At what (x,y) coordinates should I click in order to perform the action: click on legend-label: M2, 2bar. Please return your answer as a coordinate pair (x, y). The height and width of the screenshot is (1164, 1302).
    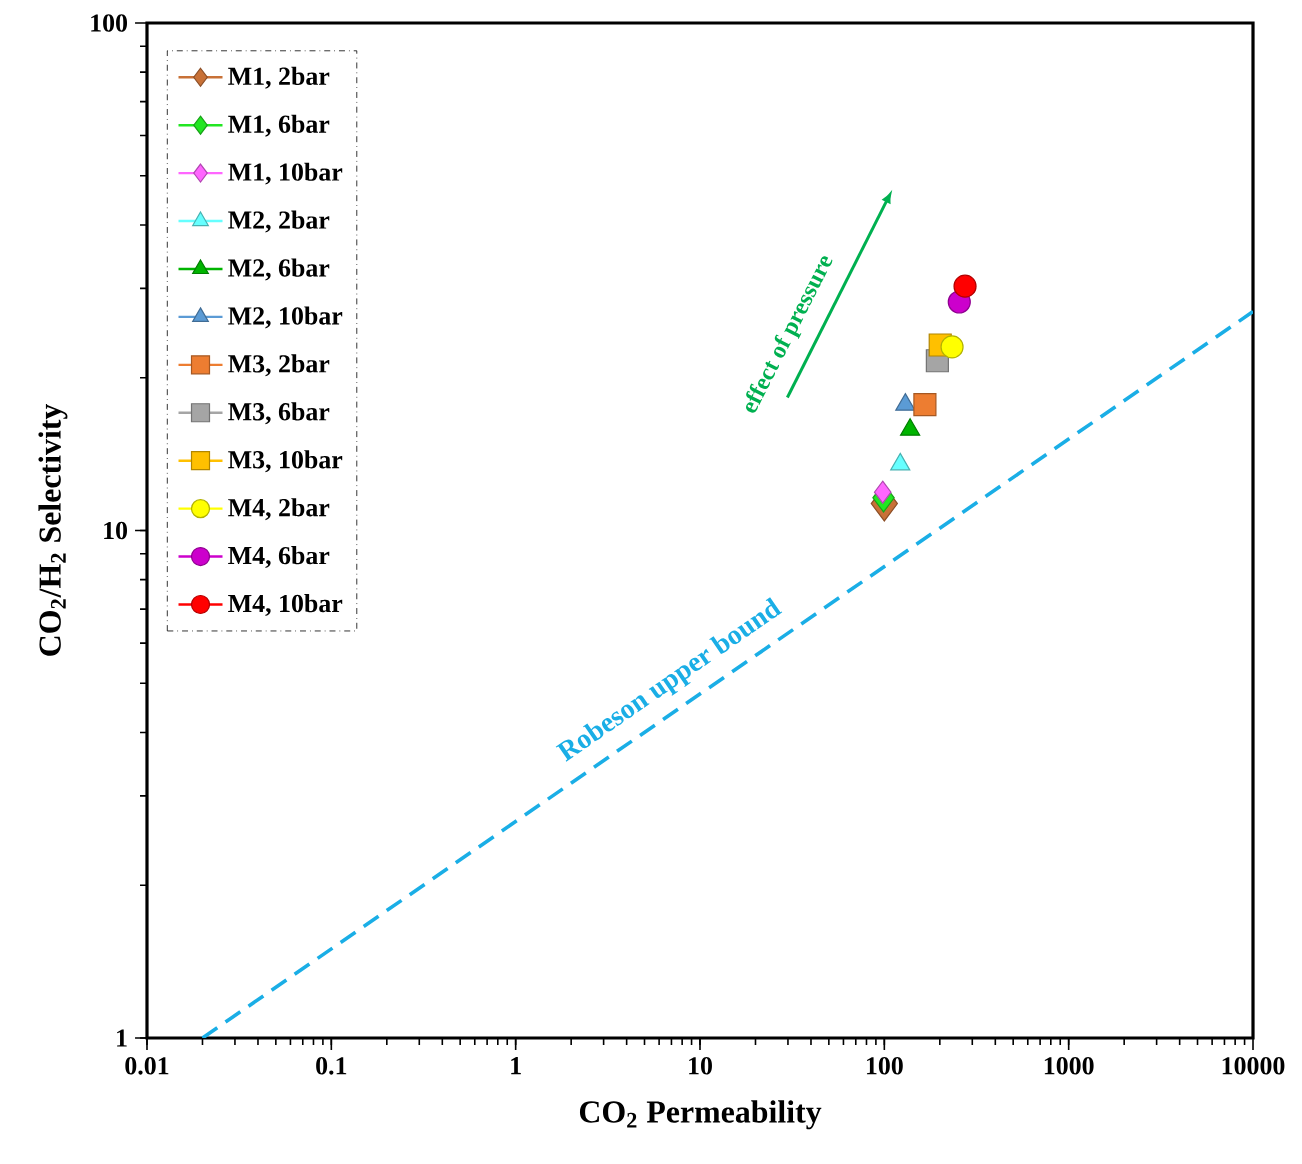
    Looking at the image, I should click on (279, 221).